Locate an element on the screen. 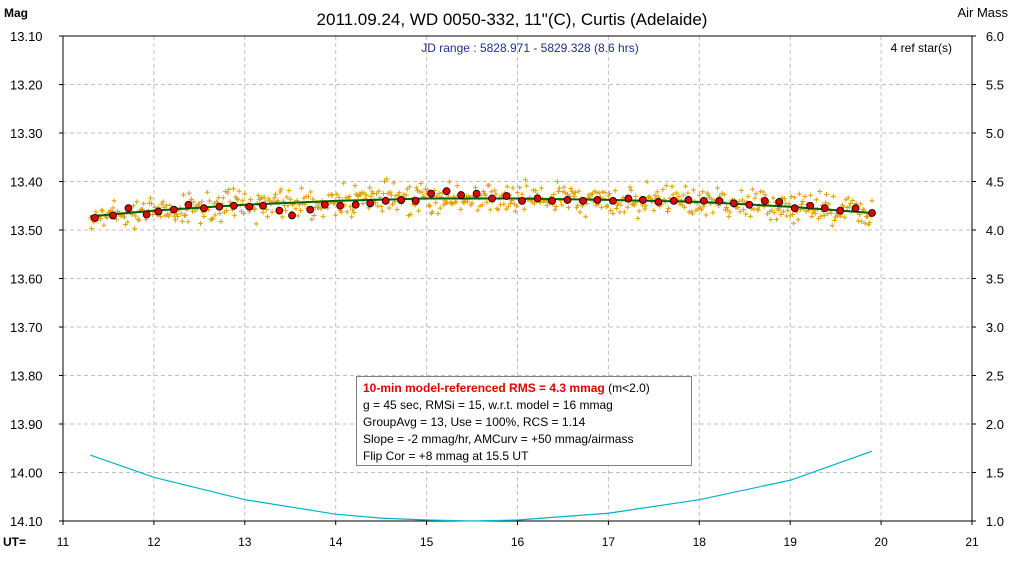 This screenshot has width=1015, height=562. x-tick-label: 17 is located at coordinates (609, 542).